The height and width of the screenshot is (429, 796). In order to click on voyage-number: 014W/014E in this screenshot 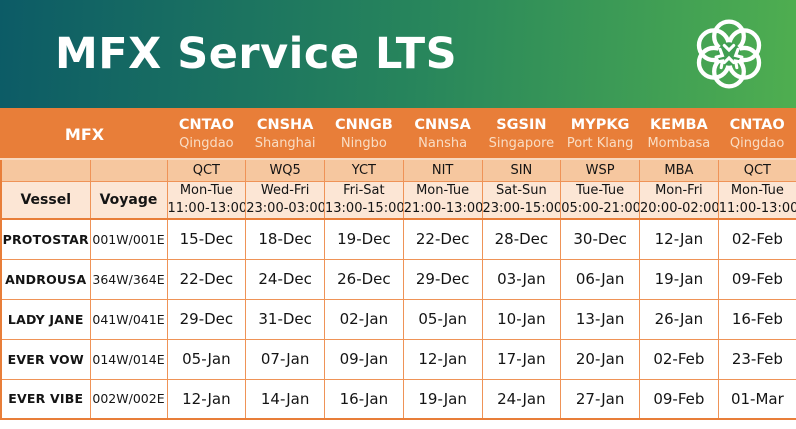, I will do `click(128, 359)`.